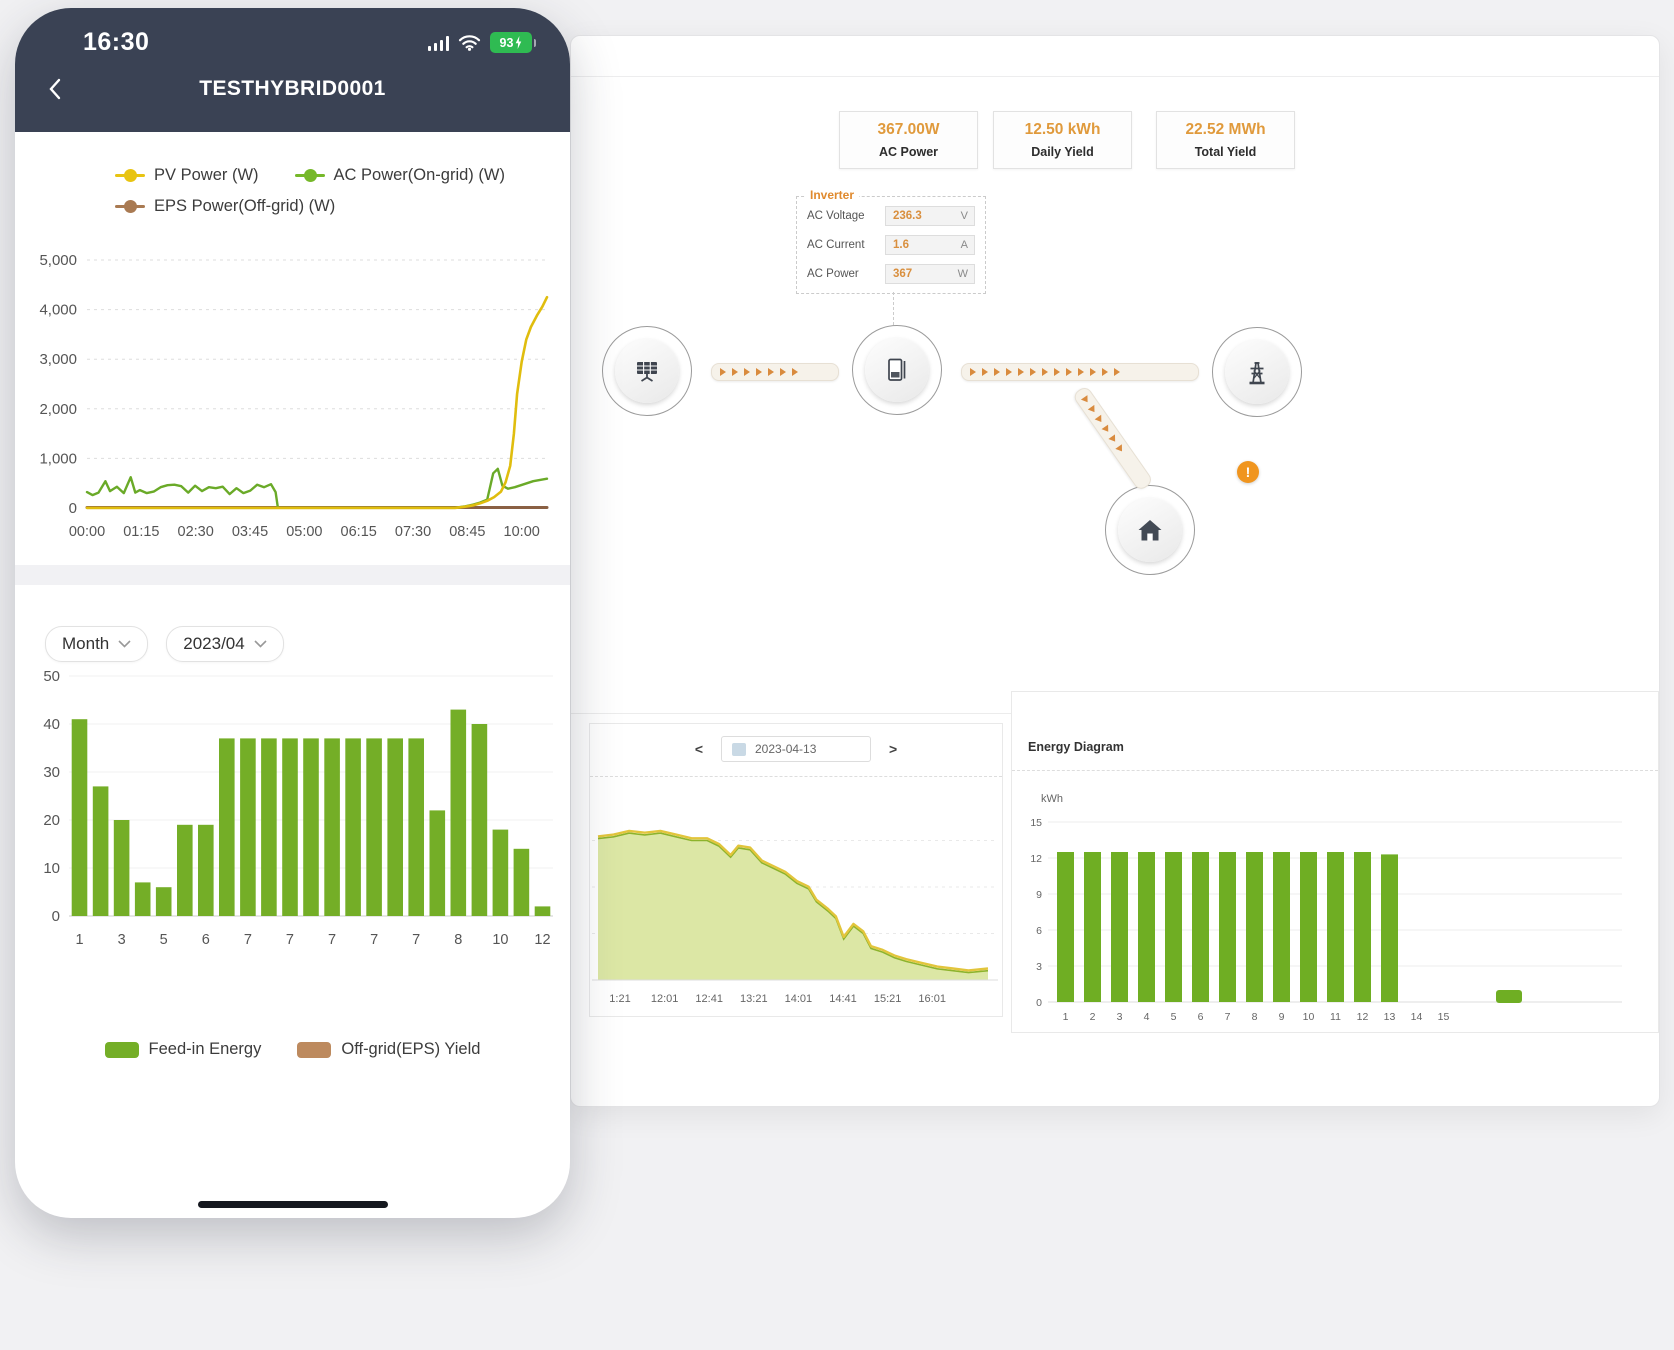 This screenshot has width=1674, height=1350. I want to click on svg-text: 1, so click(79, 940).